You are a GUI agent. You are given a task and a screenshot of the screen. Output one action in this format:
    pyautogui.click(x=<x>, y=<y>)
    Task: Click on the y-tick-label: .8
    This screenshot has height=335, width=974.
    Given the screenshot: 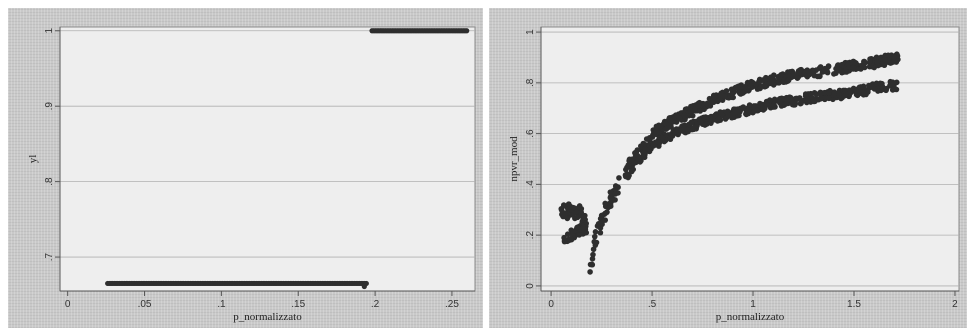 What is the action you would take?
    pyautogui.click(x=530, y=82)
    